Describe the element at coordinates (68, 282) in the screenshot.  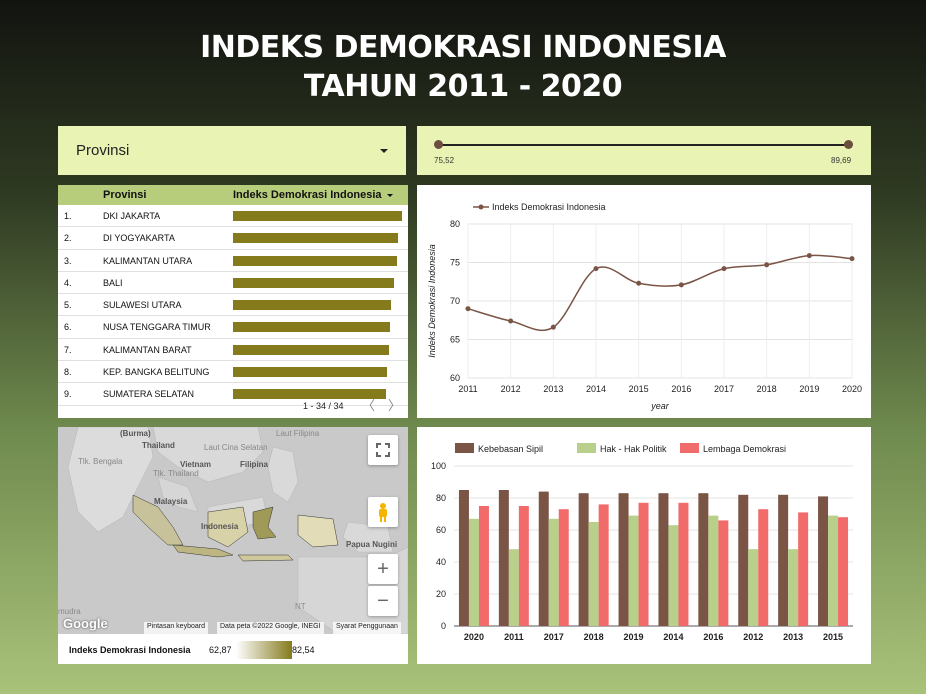
I see `row-number: 4.` at that location.